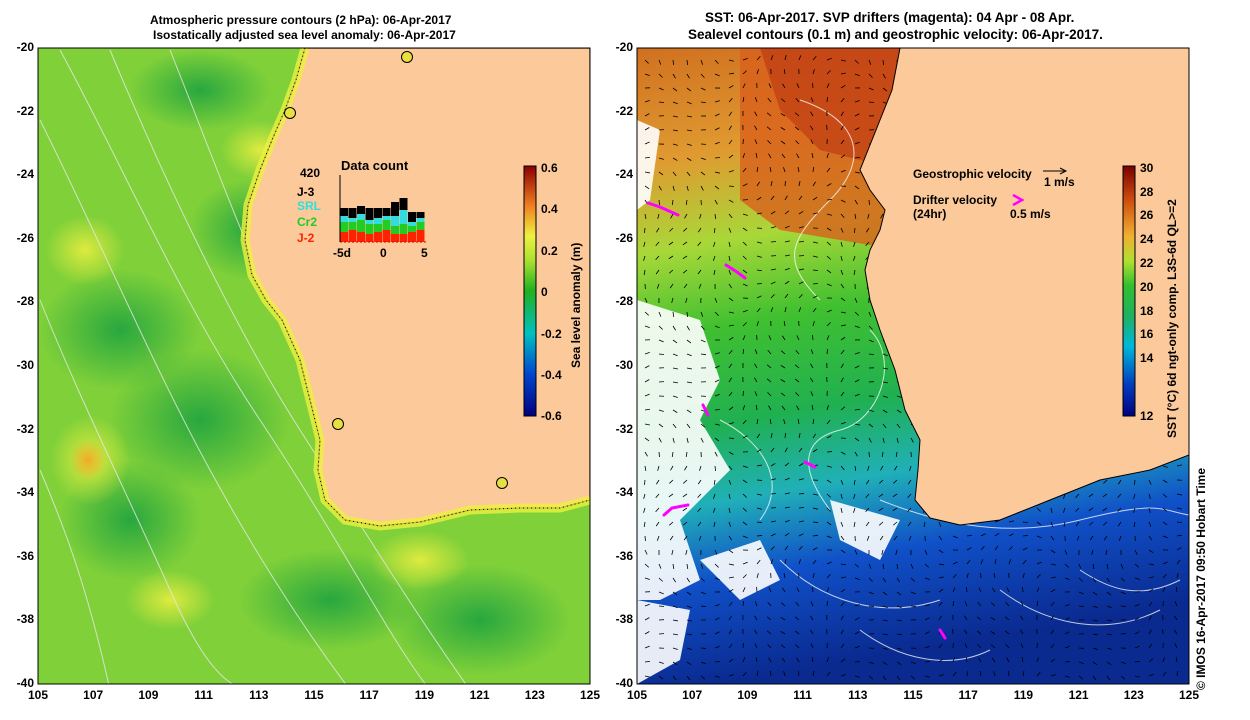  I want to click on sst-colorbar-tick: 28, so click(1147, 192).